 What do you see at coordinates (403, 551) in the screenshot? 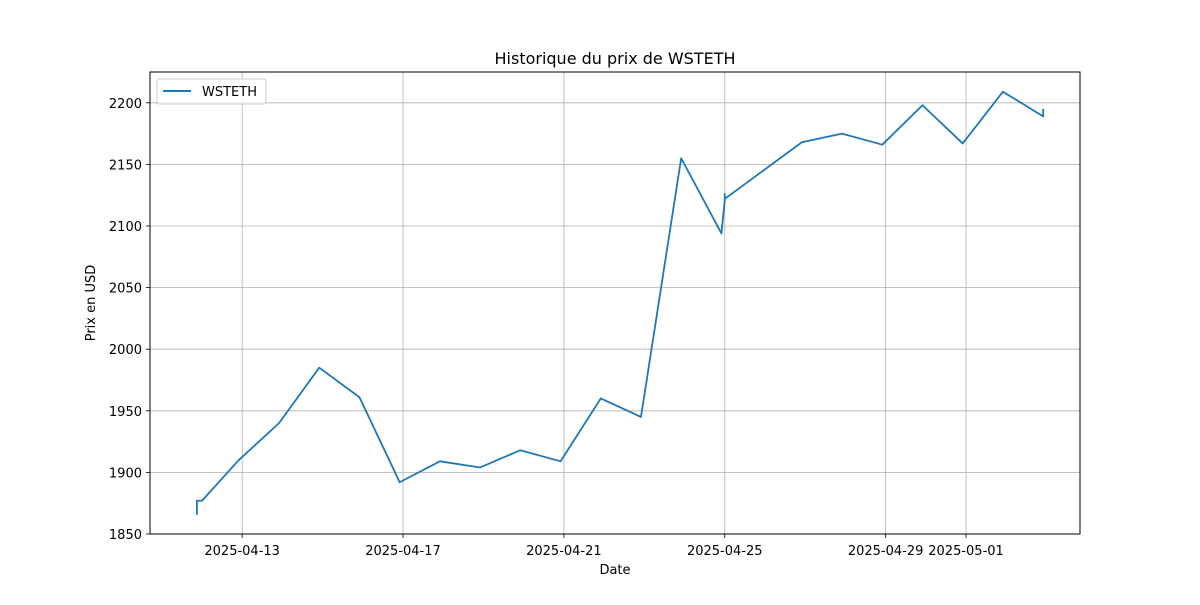
I see `x-tick-label: 2025-04-17` at bounding box center [403, 551].